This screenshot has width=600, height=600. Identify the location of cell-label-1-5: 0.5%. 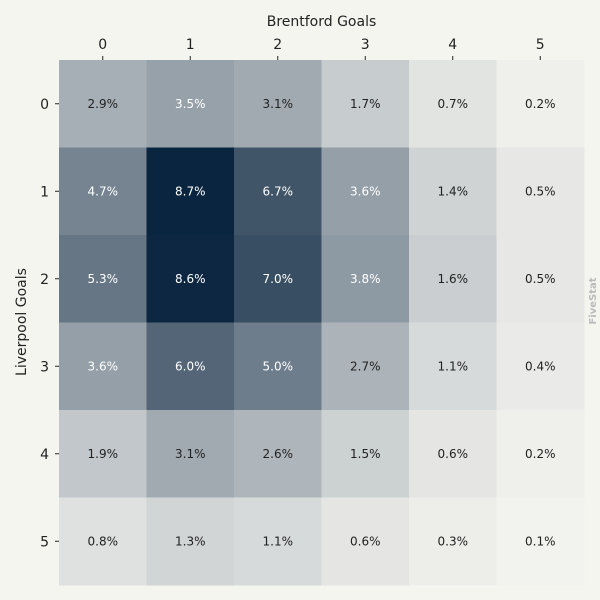
(540, 191).